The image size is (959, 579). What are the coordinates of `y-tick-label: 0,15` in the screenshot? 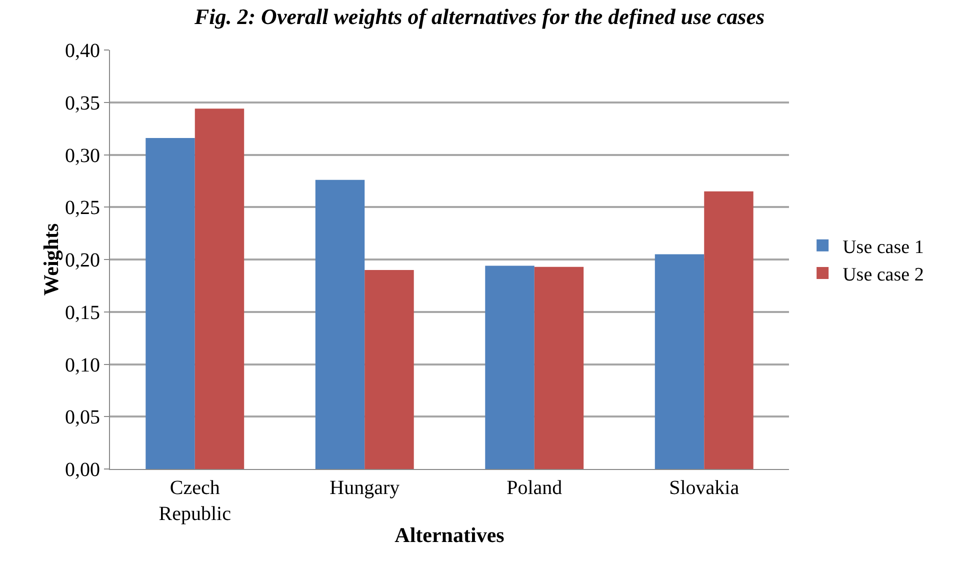 It's located at (82, 313).